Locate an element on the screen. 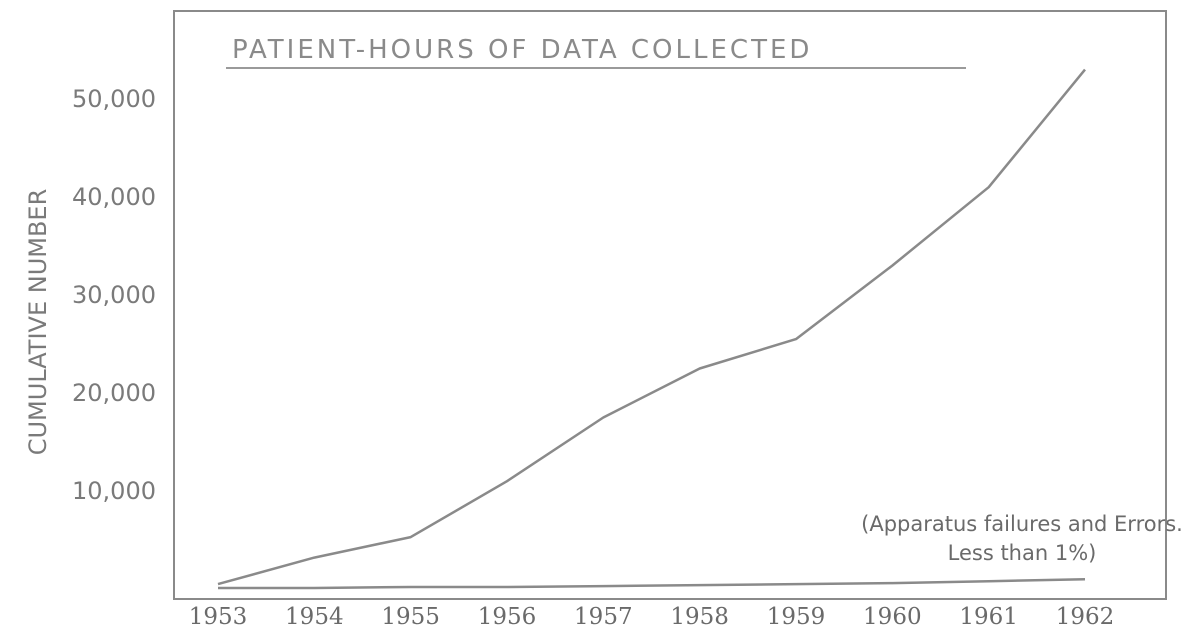  x-tick-label: 1959 is located at coordinates (796, 617).